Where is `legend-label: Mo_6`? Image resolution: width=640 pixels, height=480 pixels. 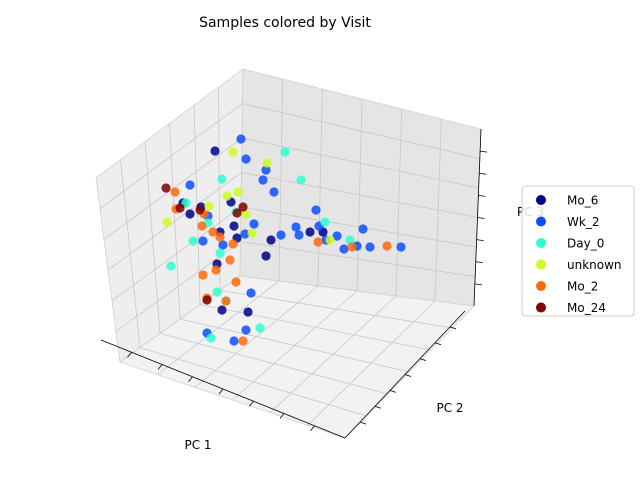
legend-label: Mo_6 is located at coordinates (582, 201).